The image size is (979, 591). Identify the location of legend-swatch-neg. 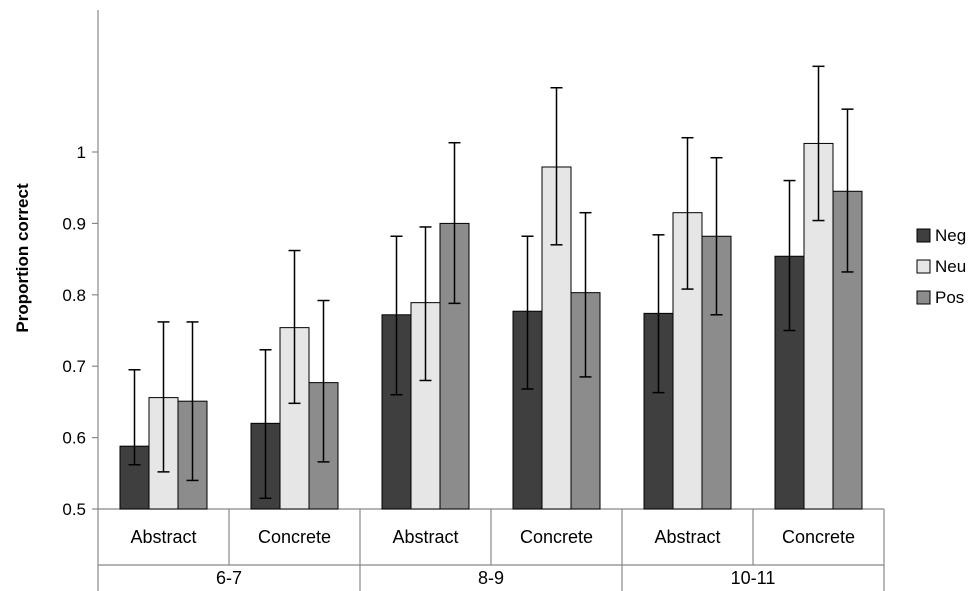
(923, 235).